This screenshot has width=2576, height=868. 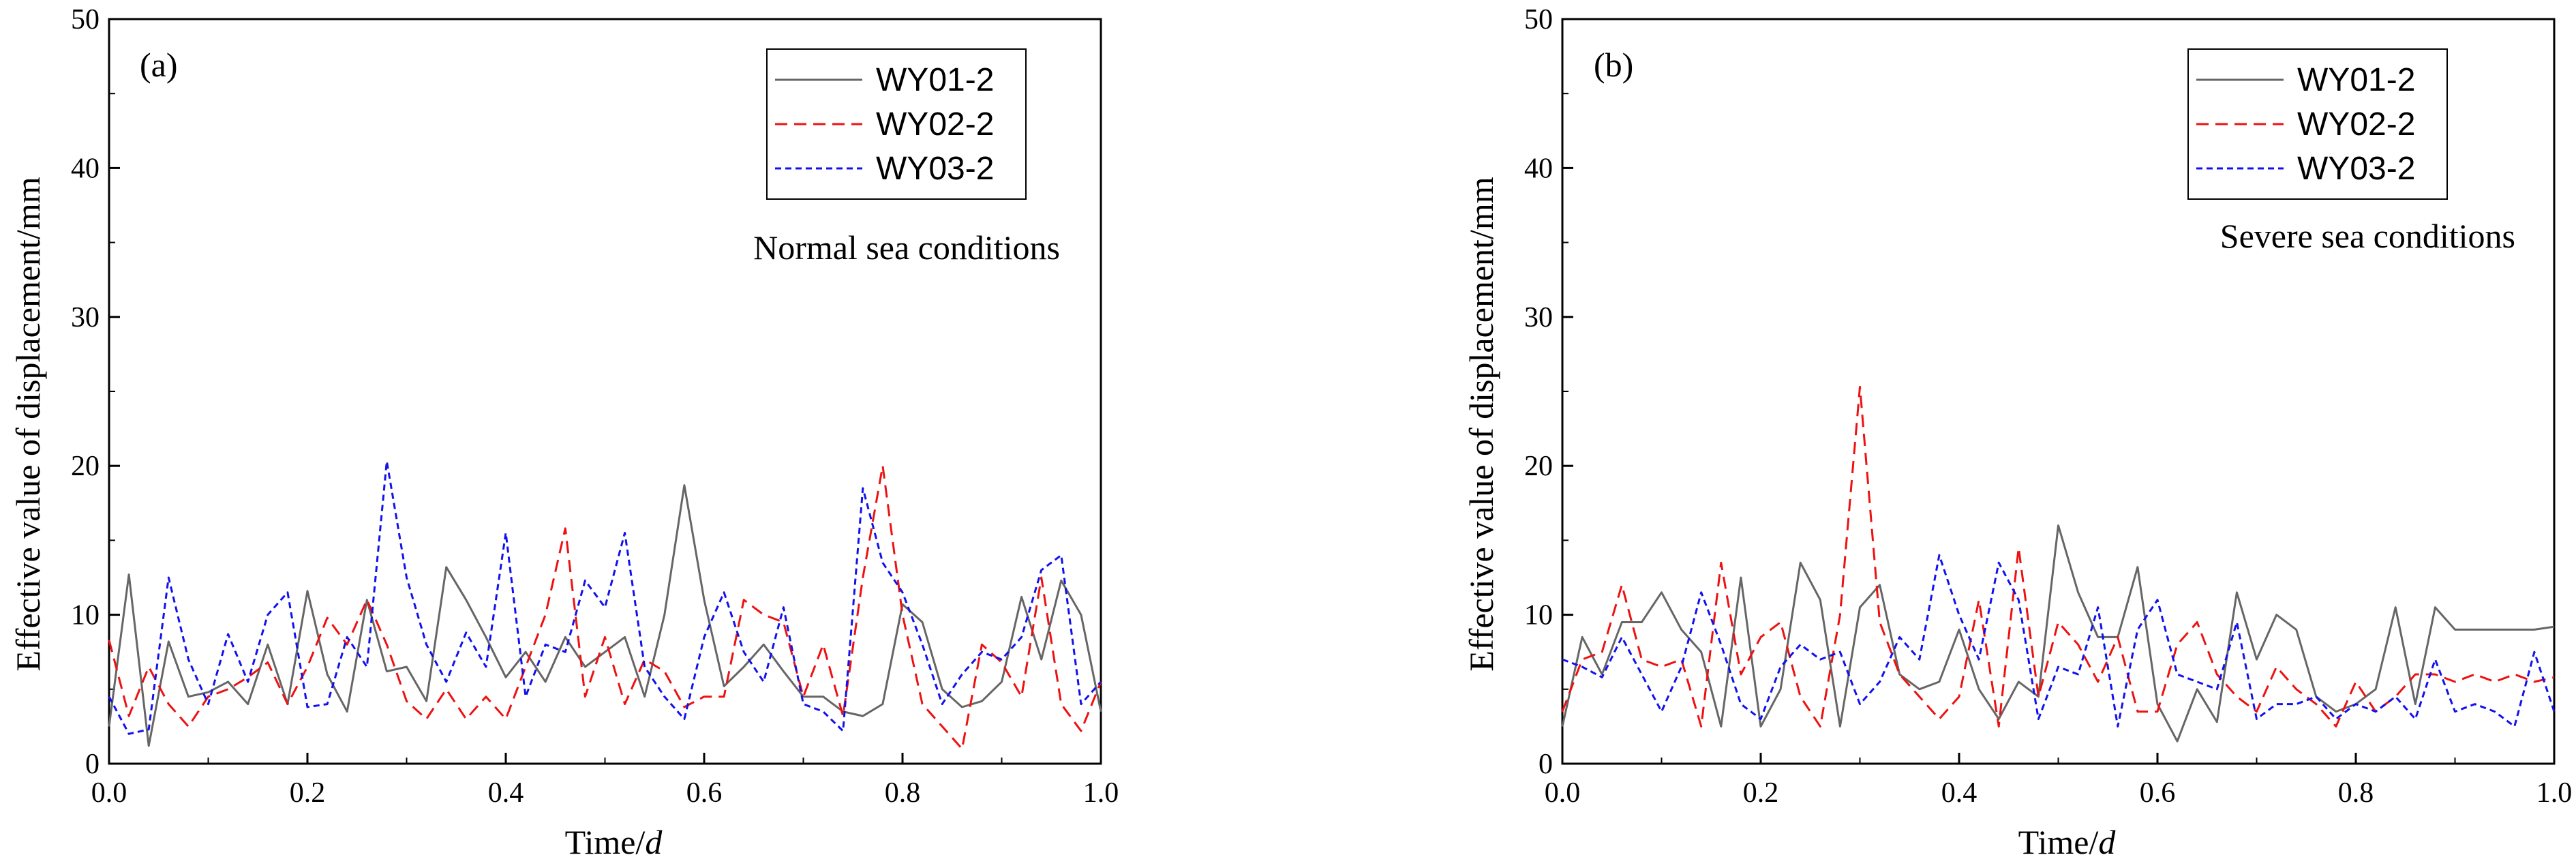 What do you see at coordinates (1613, 65) in the screenshot?
I see `panel-label: (b)` at bounding box center [1613, 65].